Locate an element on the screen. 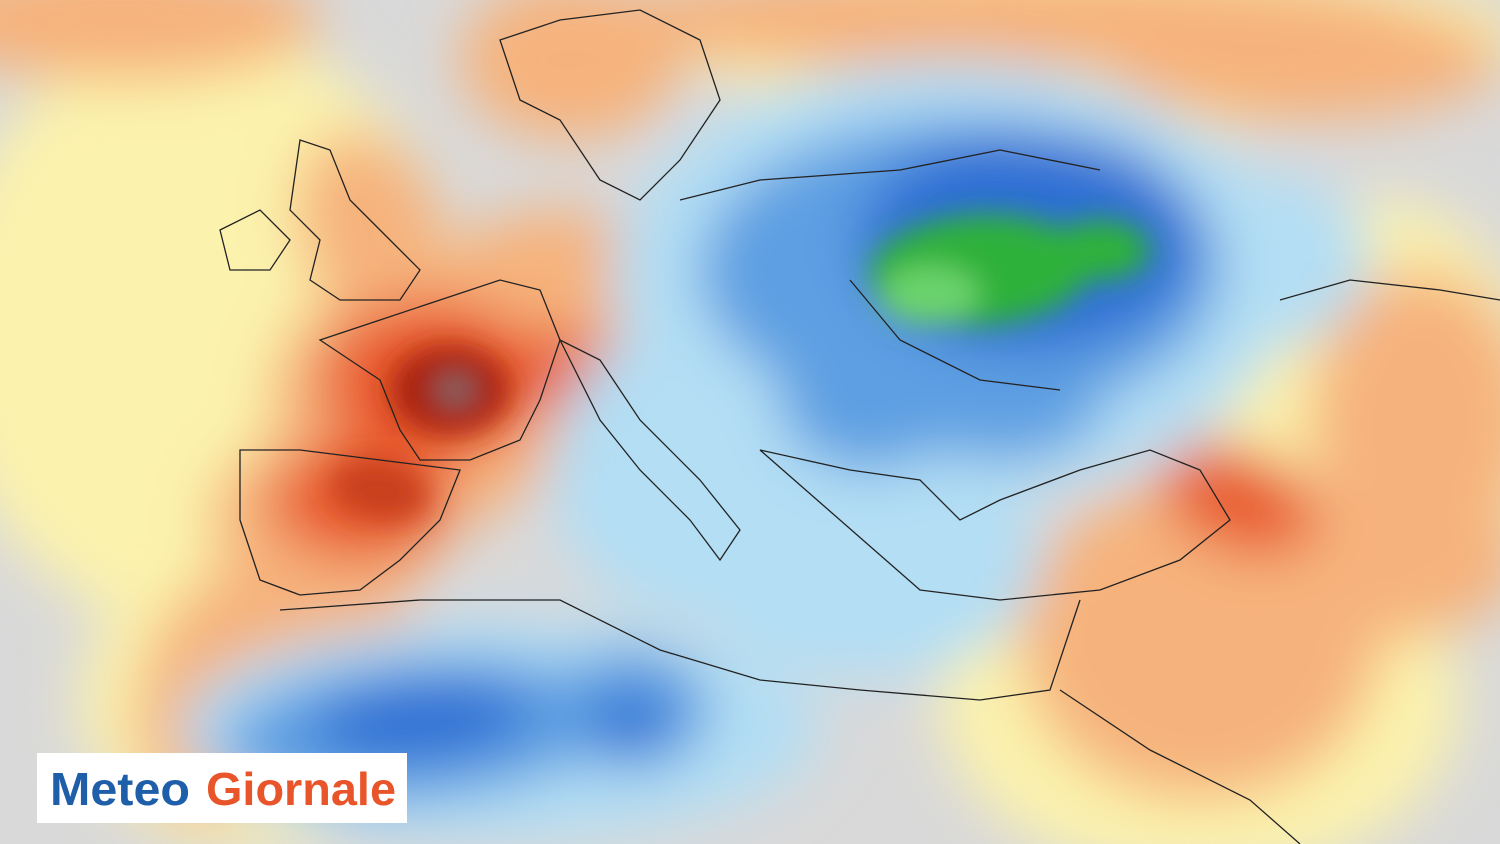 Image resolution: width=1500 pixels, height=844 pixels. logo: Meteo Giornale is located at coordinates (222, 788).